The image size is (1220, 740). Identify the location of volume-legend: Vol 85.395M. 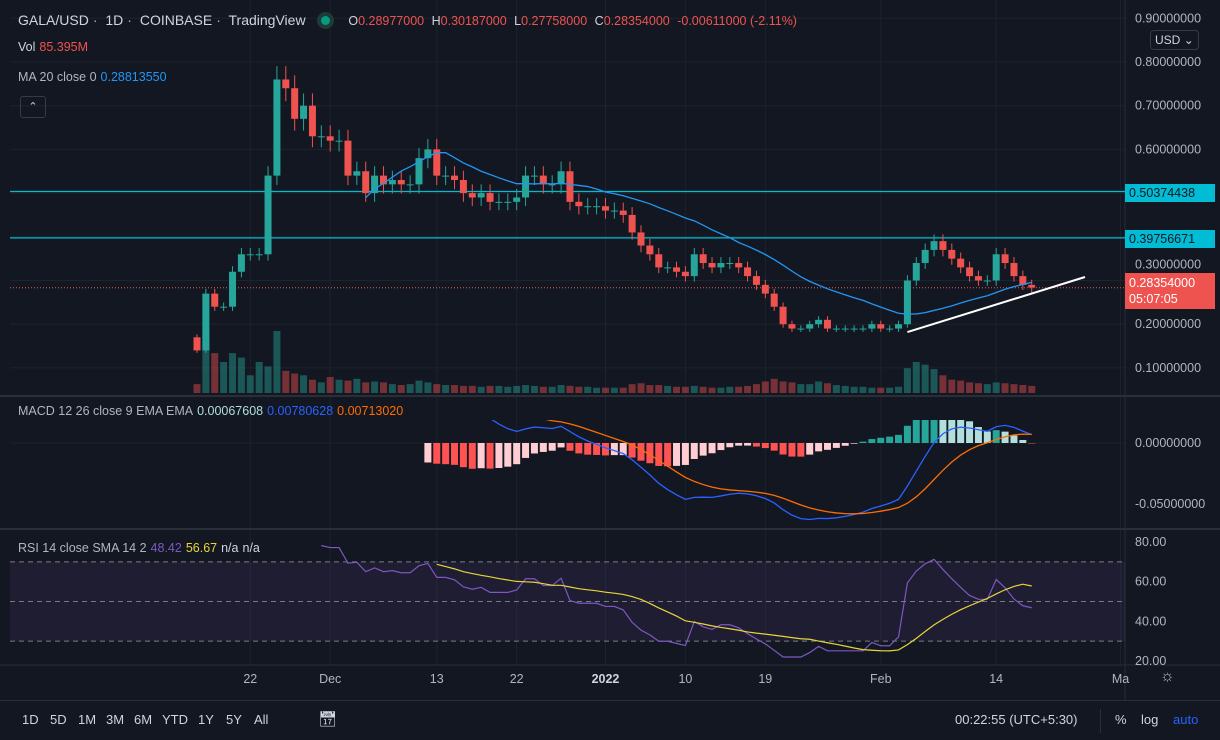
(55, 47).